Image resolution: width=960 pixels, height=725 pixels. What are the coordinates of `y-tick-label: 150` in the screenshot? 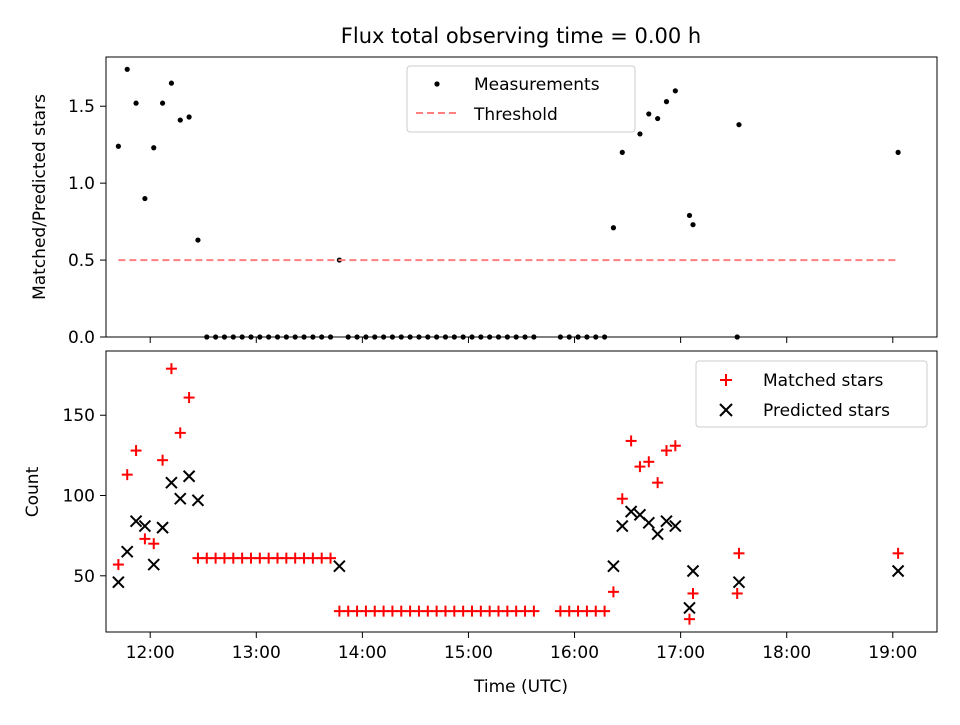 It's located at (79, 416).